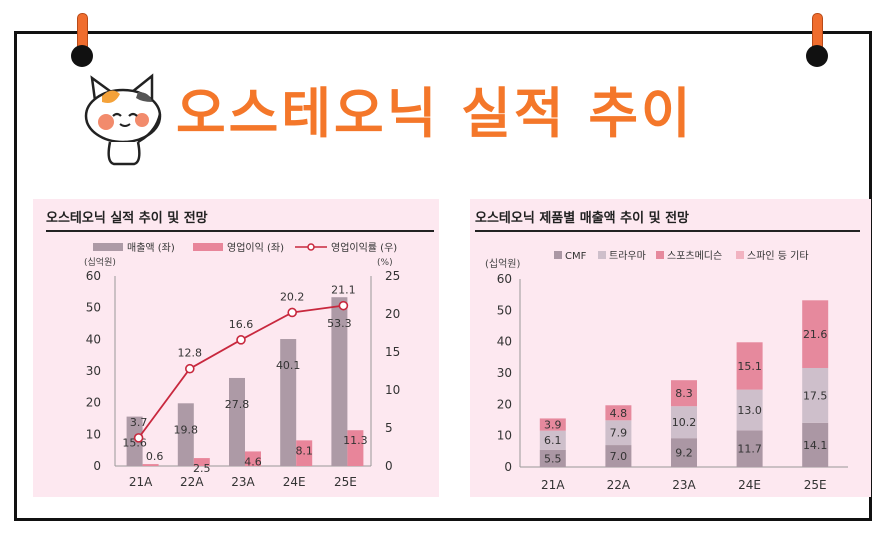 This screenshot has width=894, height=533. I want to click on y-tick-label: 30, so click(504, 373).